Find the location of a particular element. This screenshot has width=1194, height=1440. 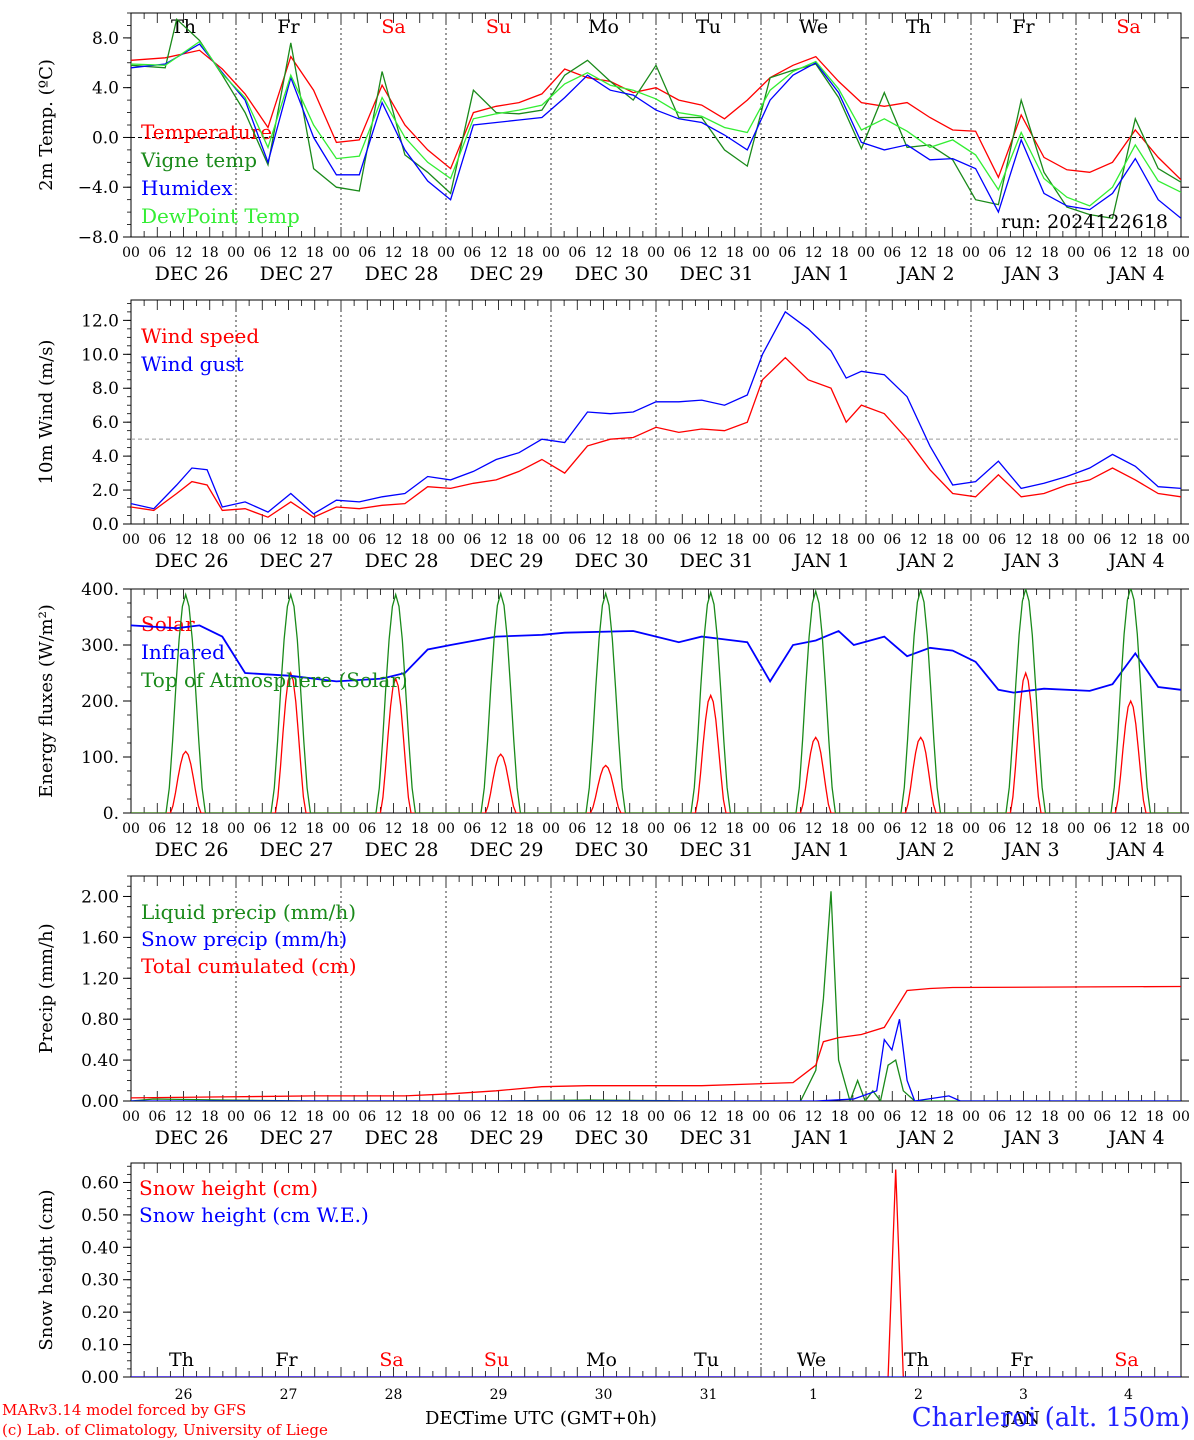

legend-vigne-temp: Vigne temp is located at coordinates (198, 160).